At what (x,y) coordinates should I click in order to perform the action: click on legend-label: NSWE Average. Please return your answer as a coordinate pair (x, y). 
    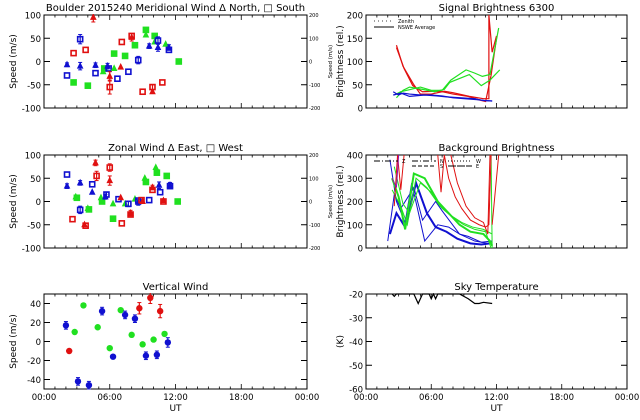
    Looking at the image, I should click on (416, 28).